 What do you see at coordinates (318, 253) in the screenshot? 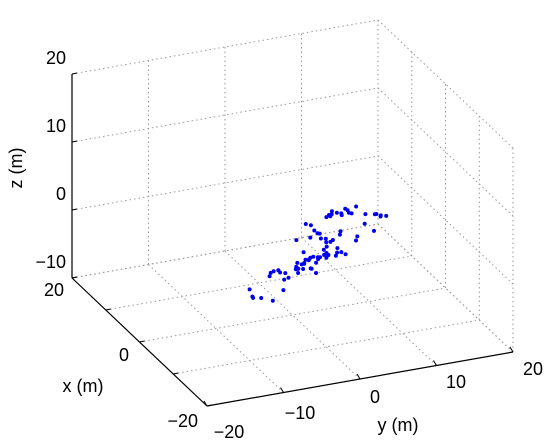
I see `data-points` at bounding box center [318, 253].